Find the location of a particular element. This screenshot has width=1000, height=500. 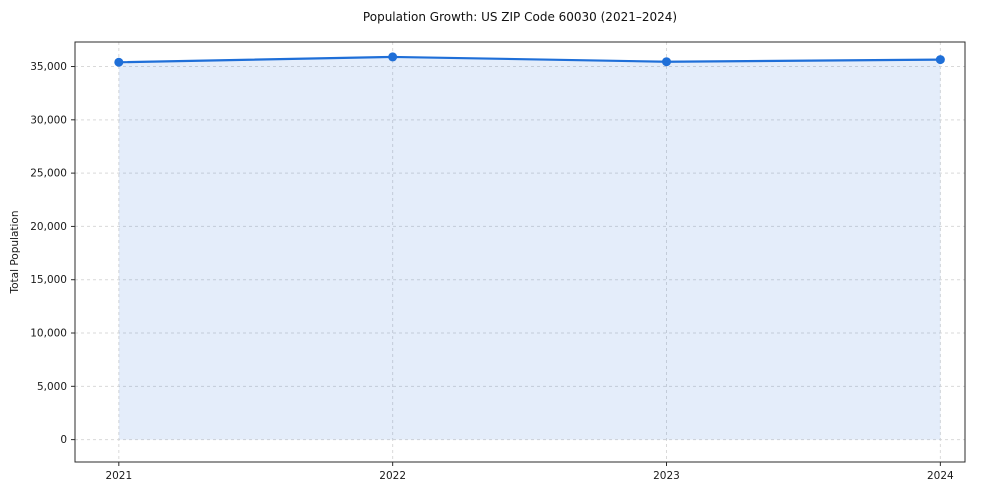

population-data-line is located at coordinates (529, 59).